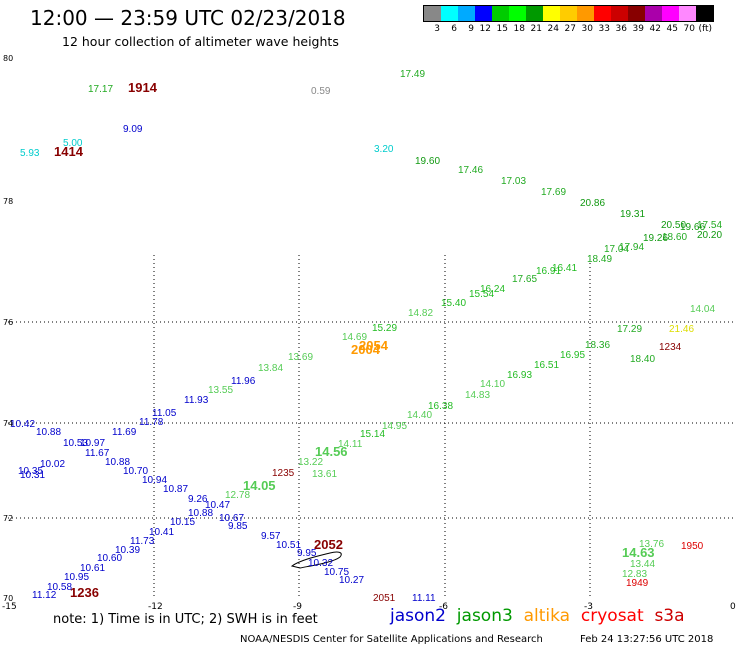  What do you see at coordinates (642, 359) in the screenshot?
I see `wave-height-label: 18.40` at bounding box center [642, 359].